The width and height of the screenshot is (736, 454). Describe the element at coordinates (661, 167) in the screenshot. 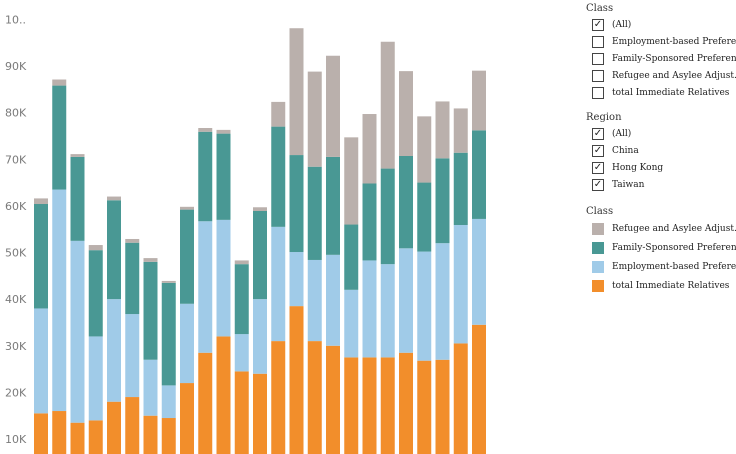

I see `region-filter-hong-kong: ✓ Hong Kong` at that location.